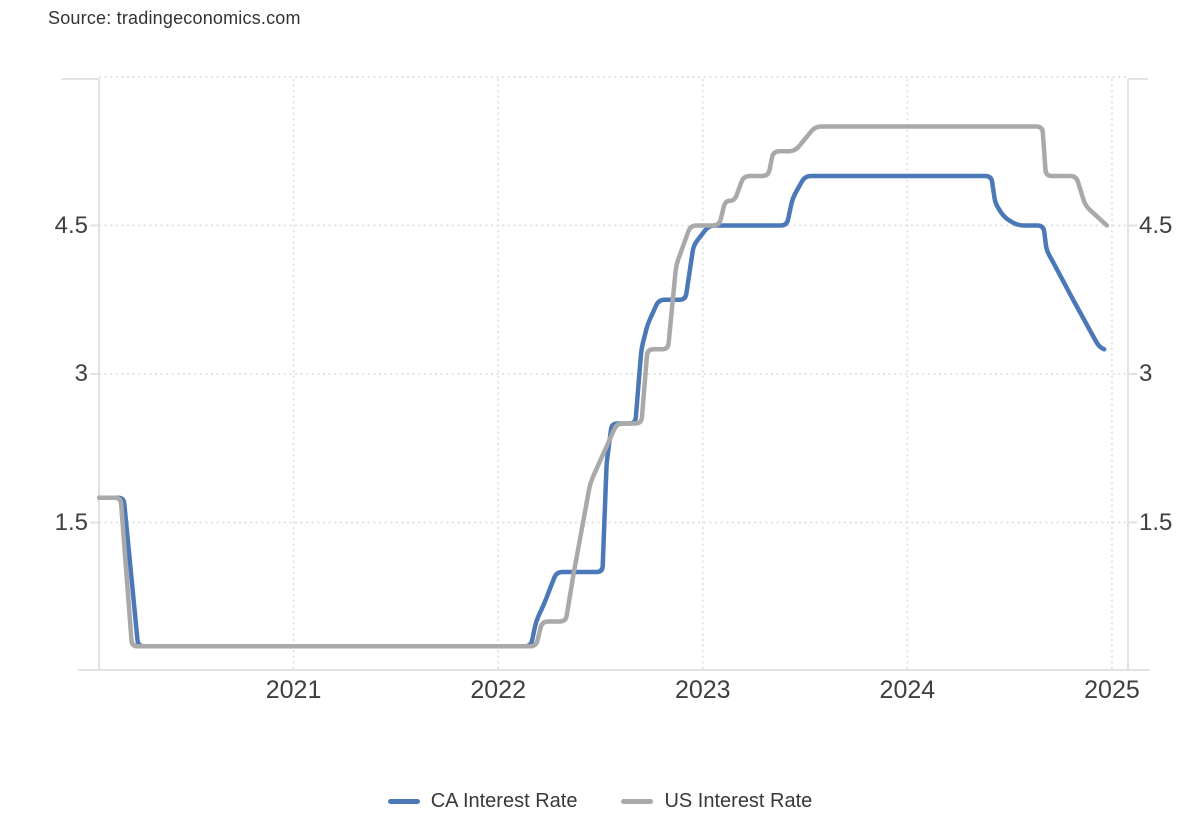 Image resolution: width=1200 pixels, height=820 pixels. What do you see at coordinates (498, 690) in the screenshot?
I see `x-axis-label-year: 2022` at bounding box center [498, 690].